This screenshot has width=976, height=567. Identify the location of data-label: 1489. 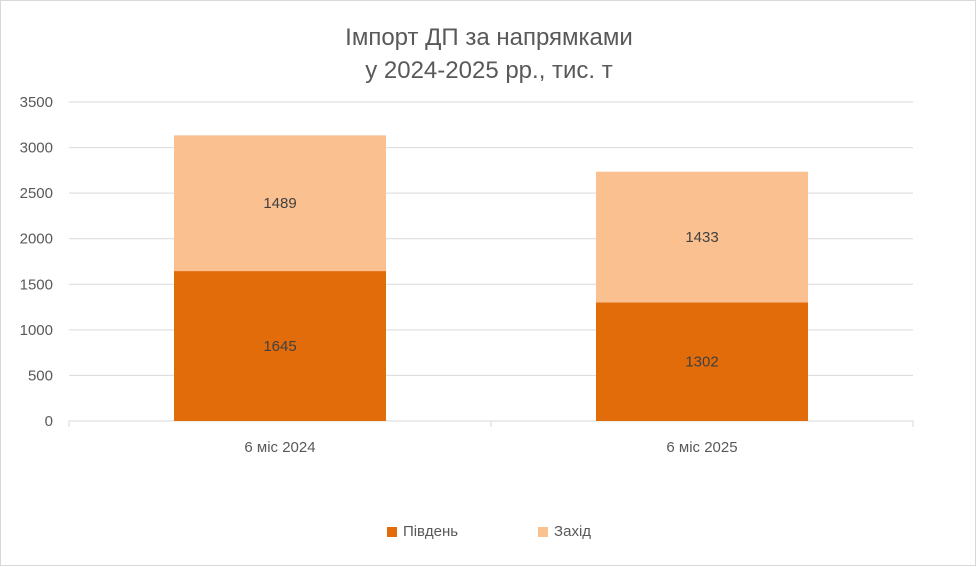
(279, 203).